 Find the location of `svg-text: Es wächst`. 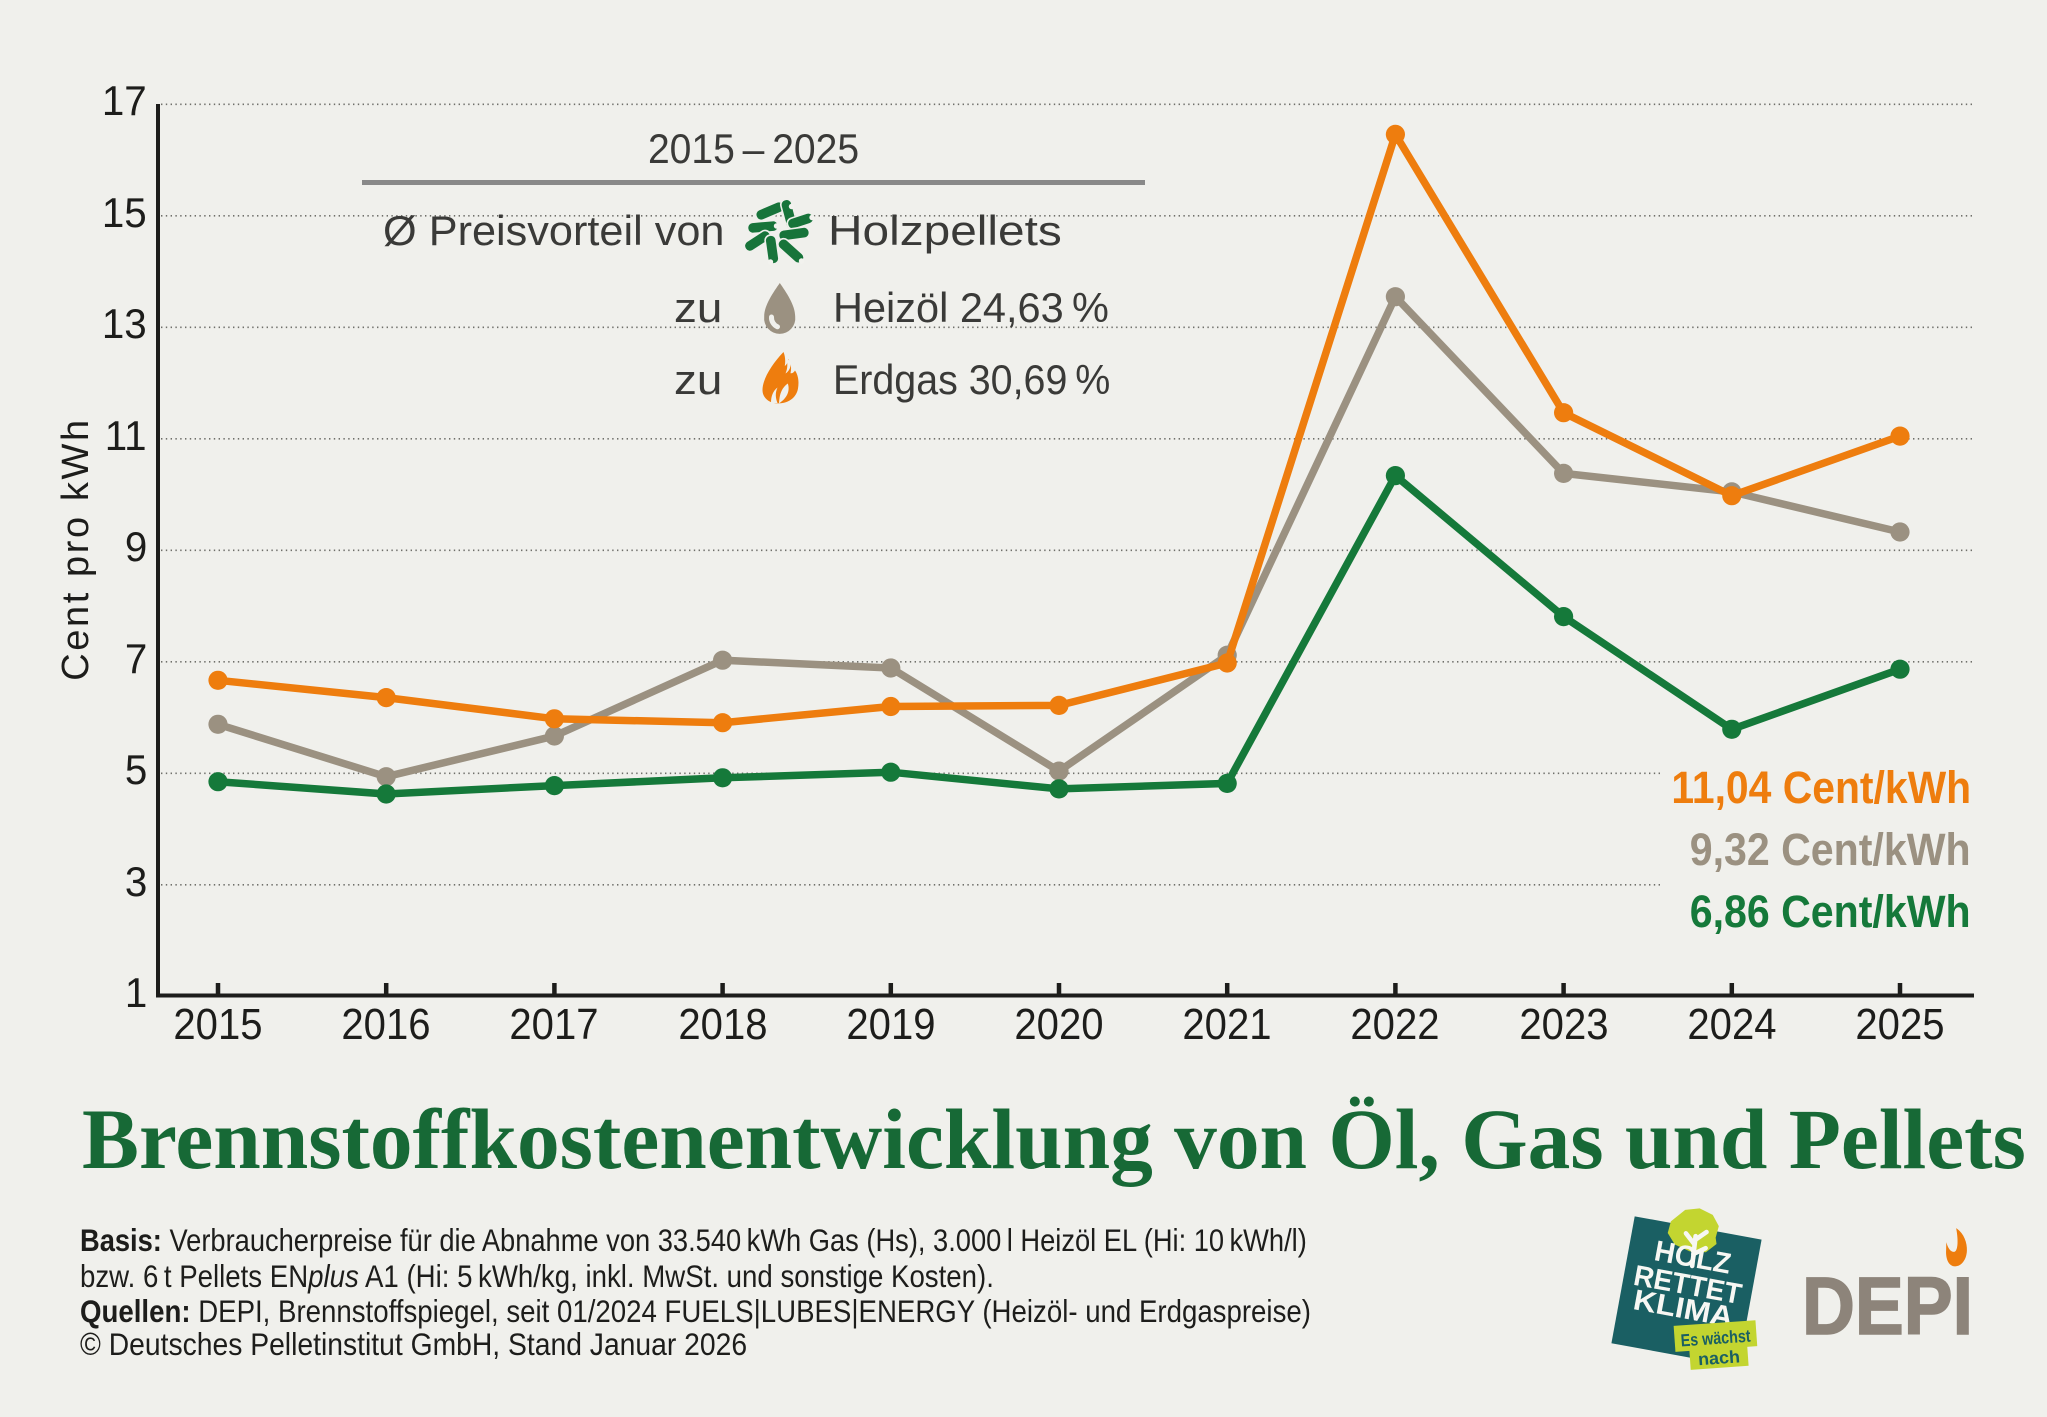

svg-text: Es wächst is located at coordinates (1715, 1338).